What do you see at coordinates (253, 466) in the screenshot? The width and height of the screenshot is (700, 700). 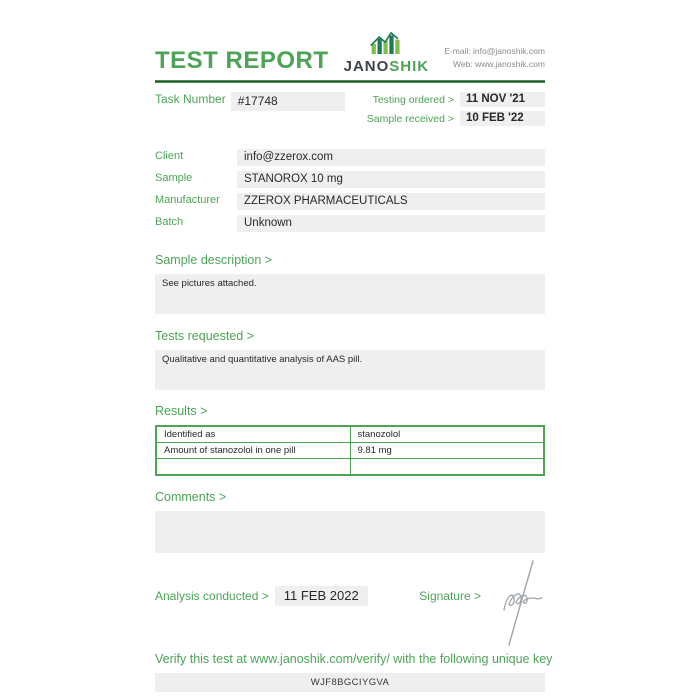 I see `result-empty-label` at bounding box center [253, 466].